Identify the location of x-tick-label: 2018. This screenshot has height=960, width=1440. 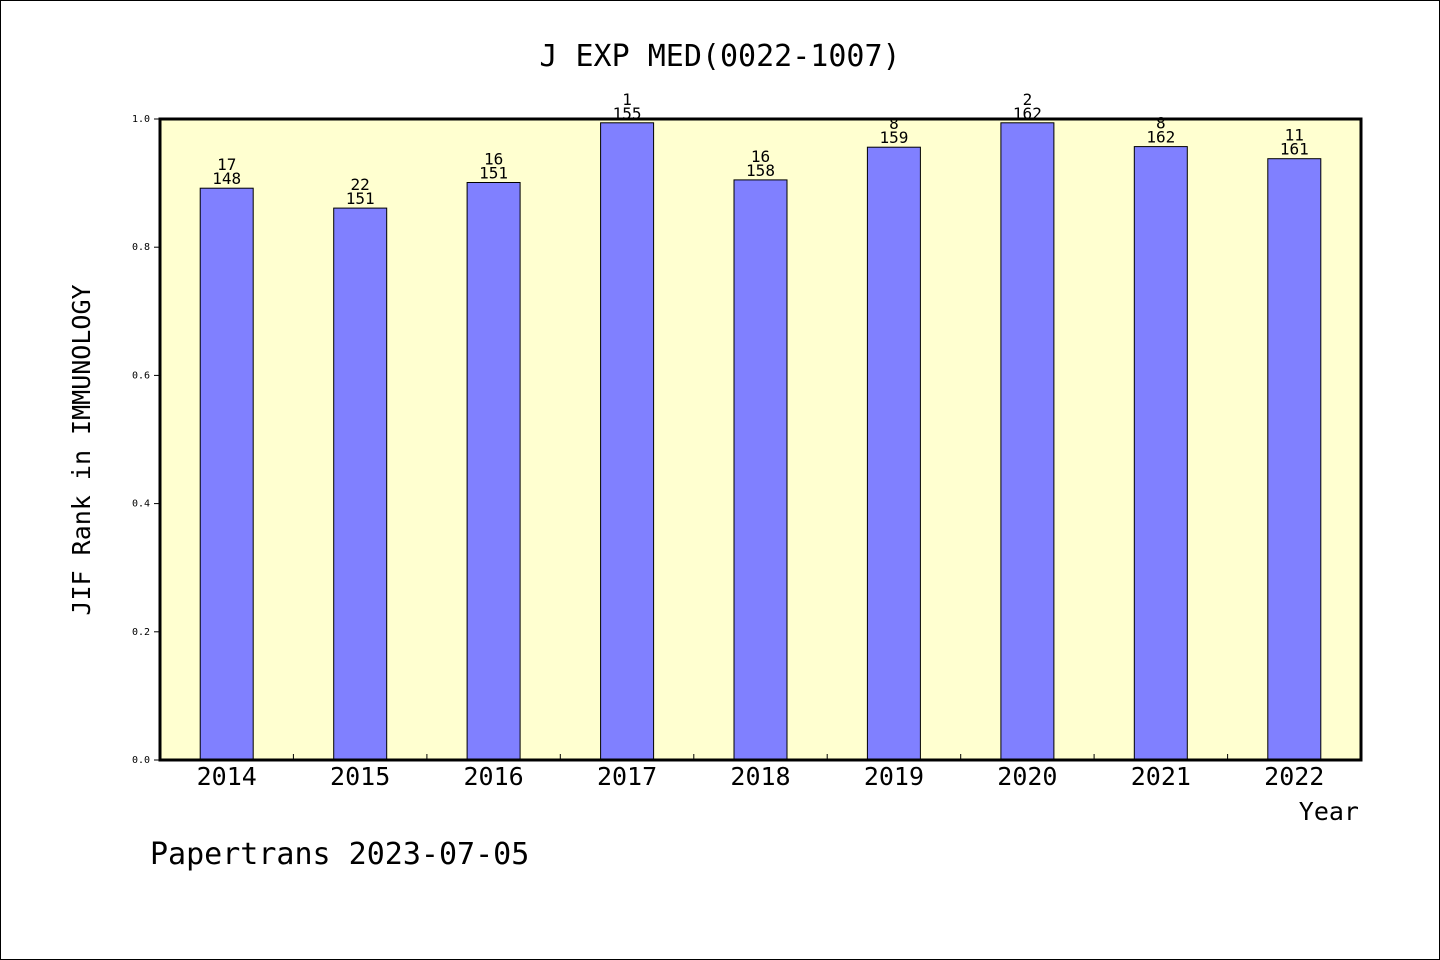
(760, 776).